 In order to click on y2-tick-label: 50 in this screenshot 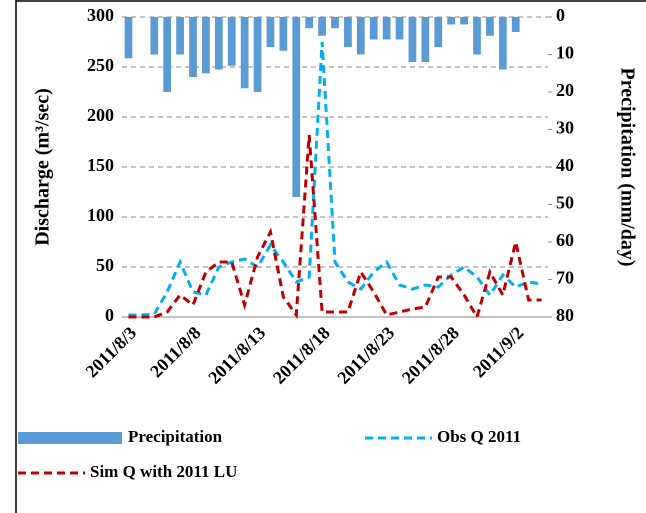, I will do `click(565, 203)`.